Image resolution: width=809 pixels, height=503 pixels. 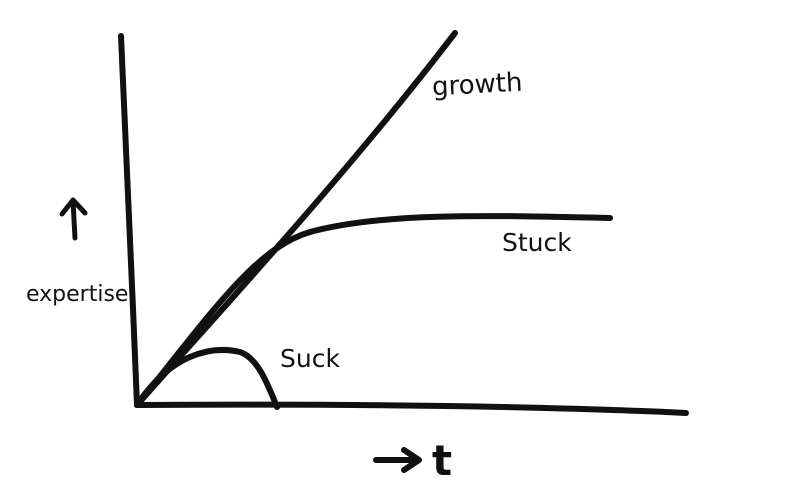 I want to click on suck-label: Suck, so click(x=310, y=358).